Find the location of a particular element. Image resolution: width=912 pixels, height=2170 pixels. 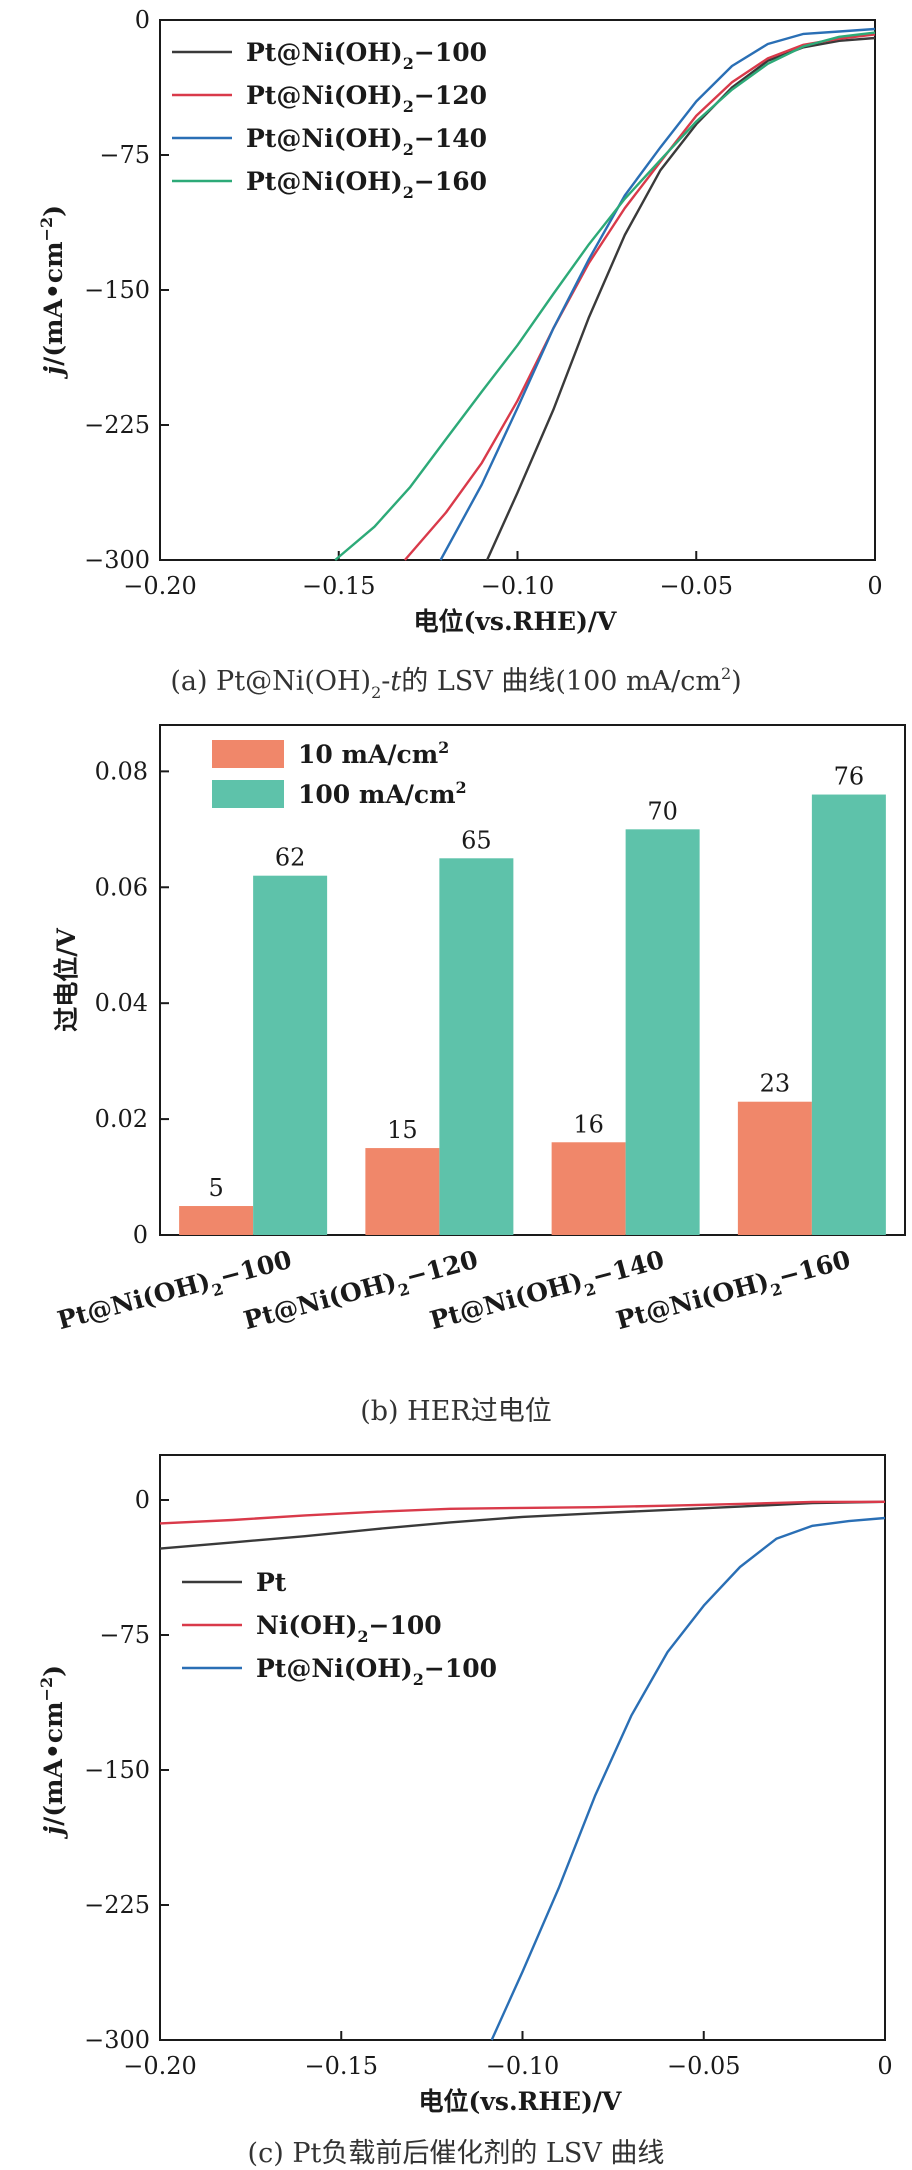

y-tick-label: 0.08 is located at coordinates (121, 771).